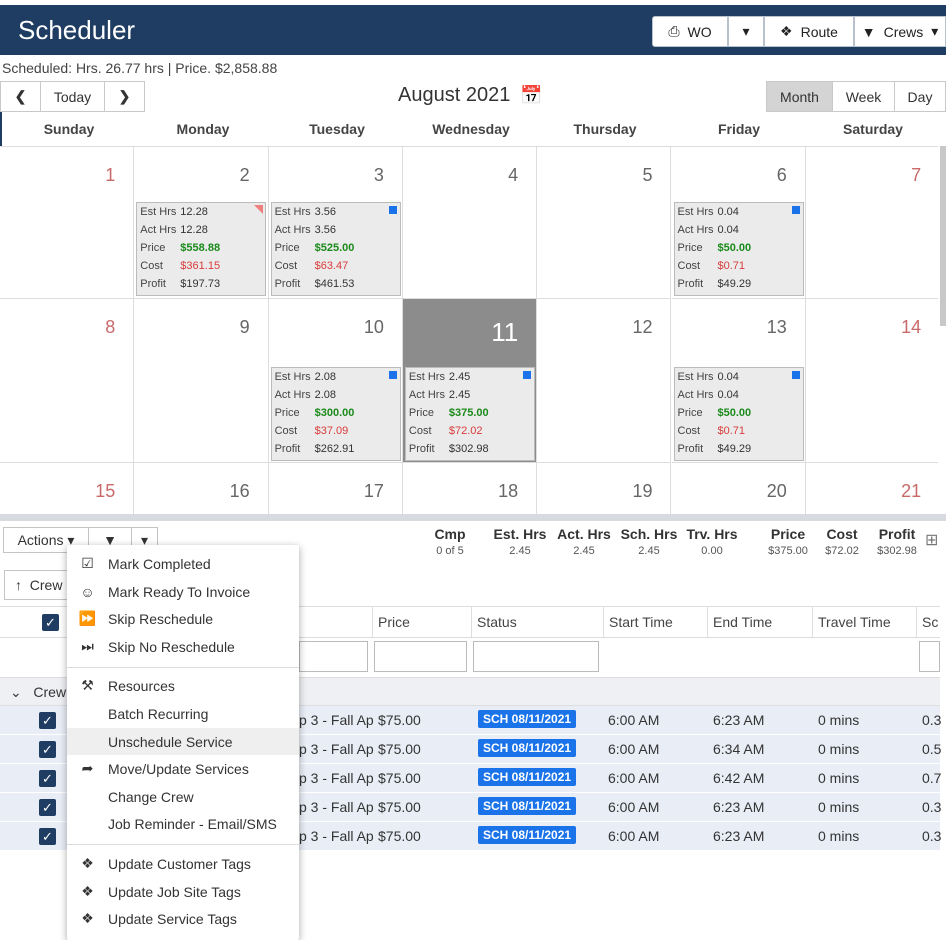  I want to click on menu-item-change-crew: Change Crew, so click(183, 796).